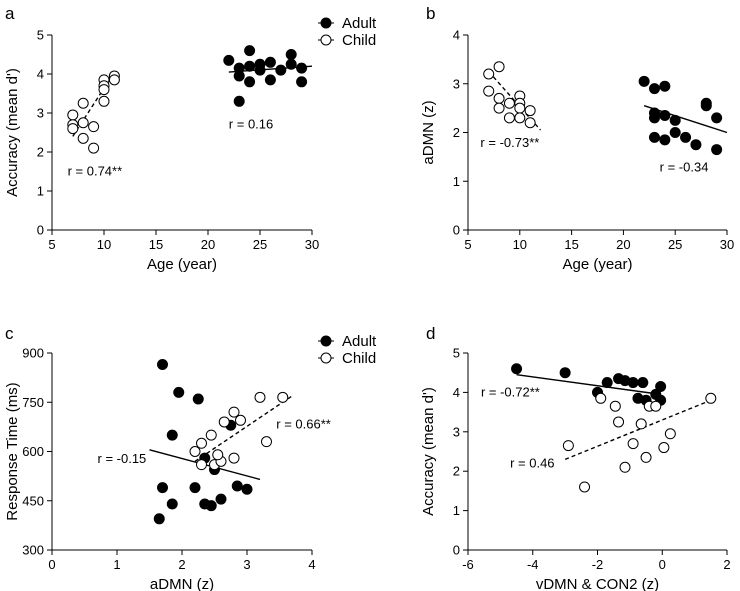 Image resolution: width=740 pixels, height=591 pixels. What do you see at coordinates (33, 402) in the screenshot?
I see `y-tick-label: 750` at bounding box center [33, 402].